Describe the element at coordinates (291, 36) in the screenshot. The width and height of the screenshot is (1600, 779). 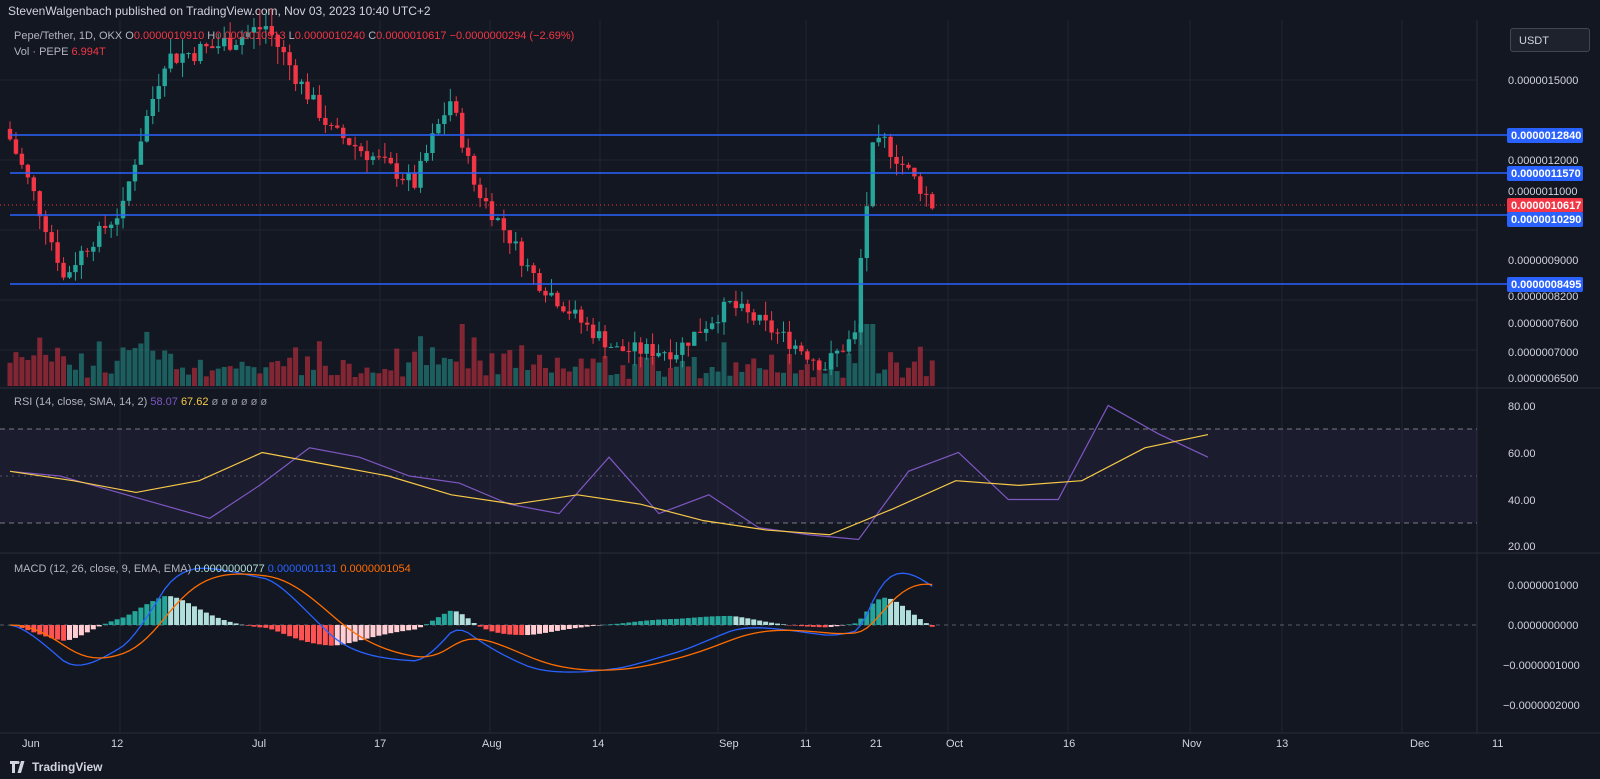
I see `ohlc-l-label: L` at that location.